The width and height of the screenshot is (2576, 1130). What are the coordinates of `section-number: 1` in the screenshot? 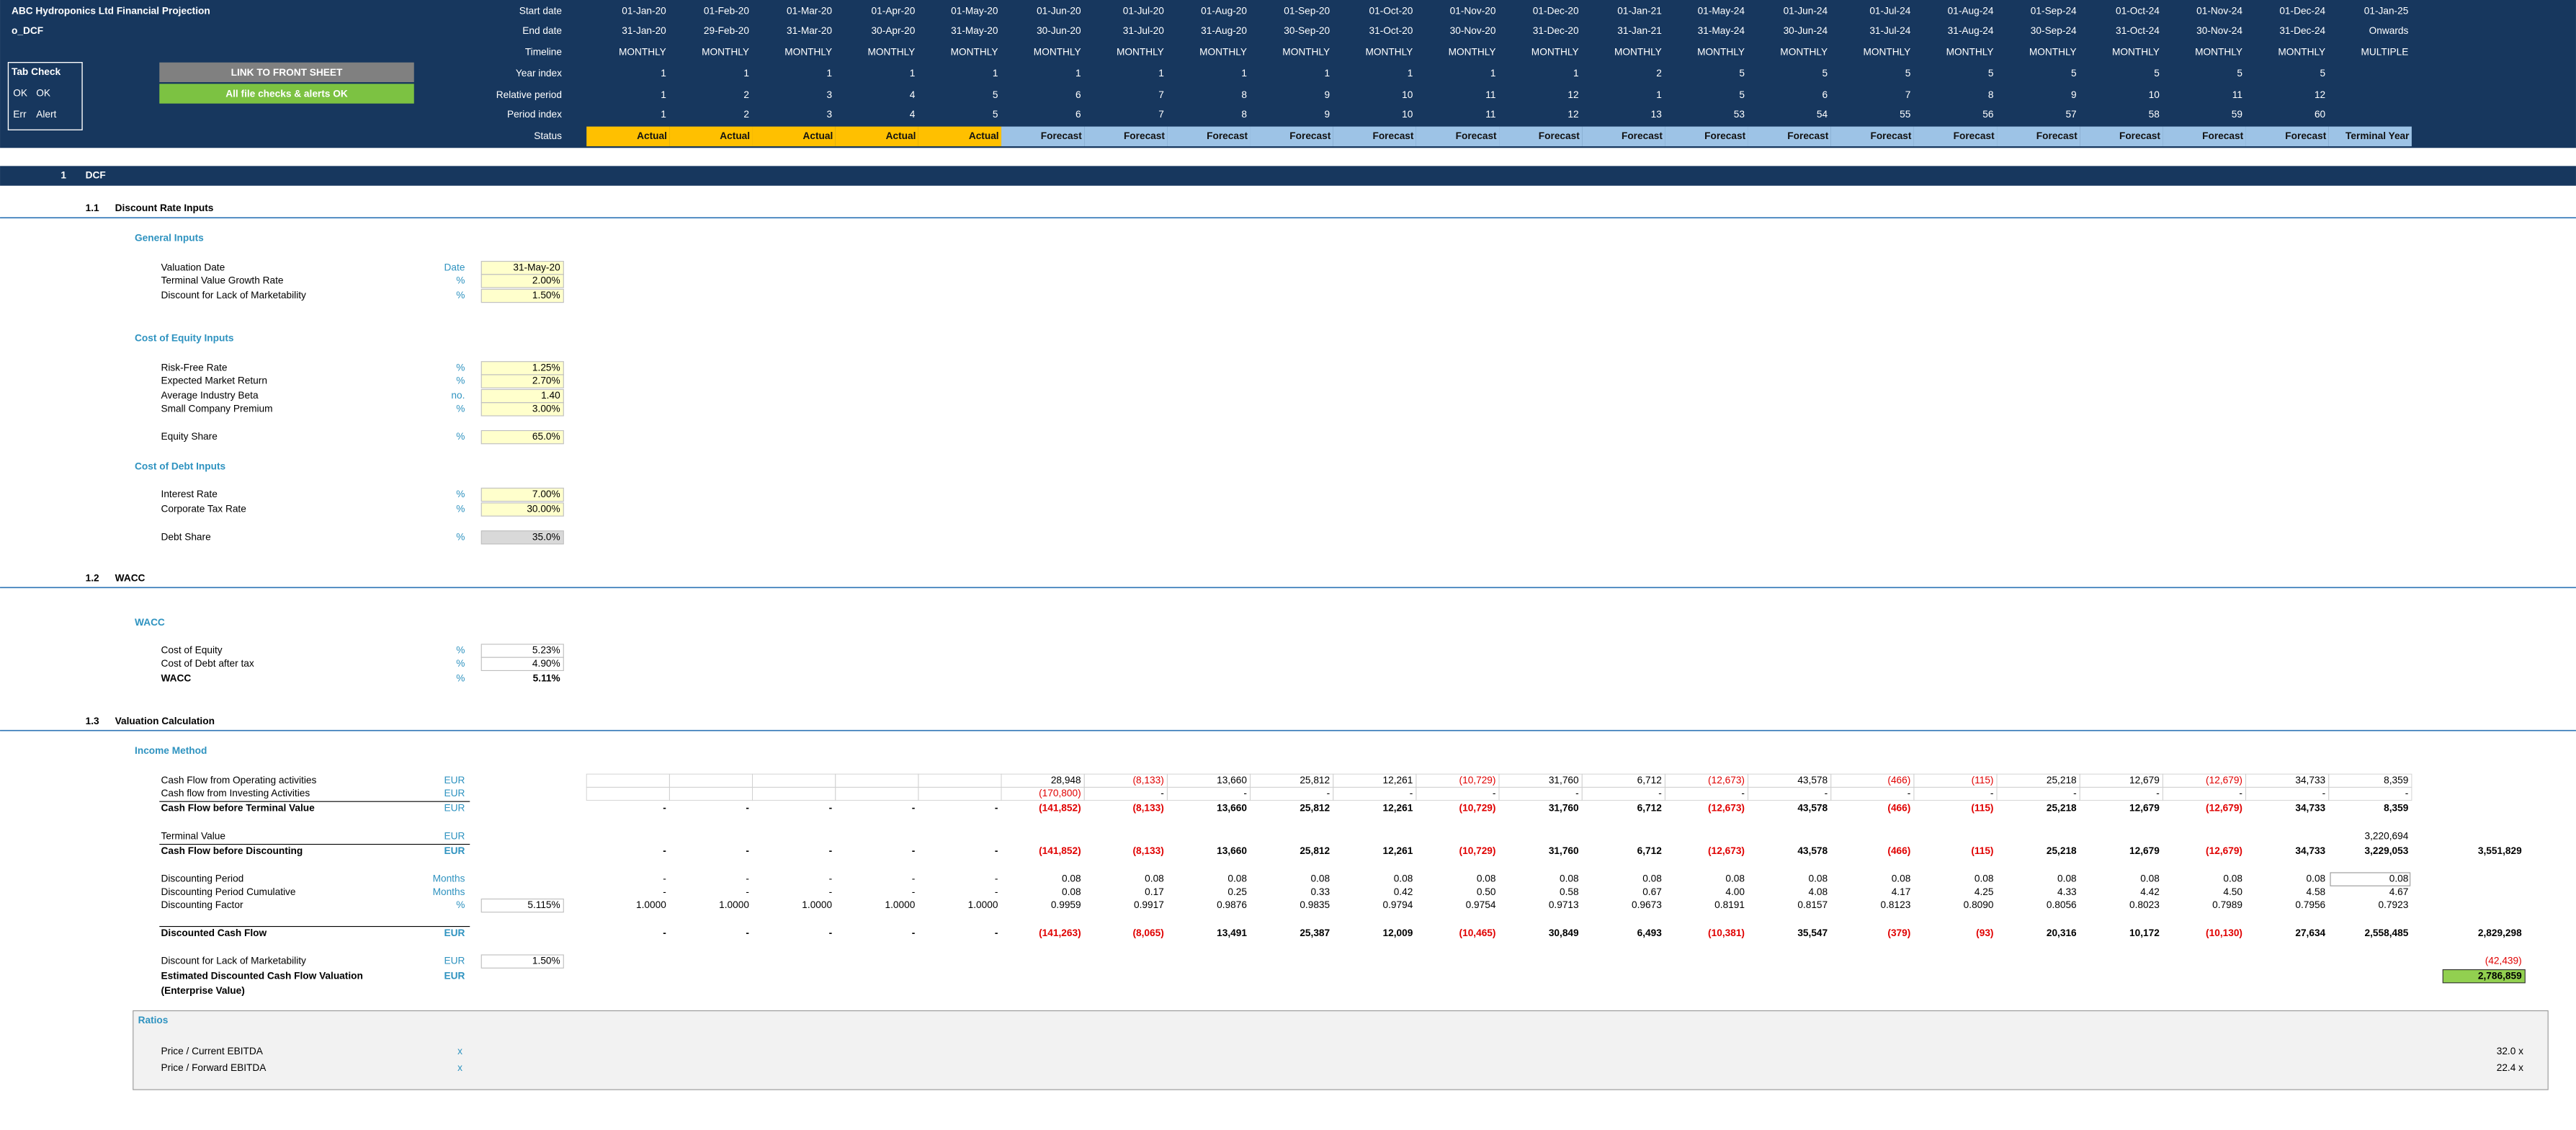 It's located at (63, 175).